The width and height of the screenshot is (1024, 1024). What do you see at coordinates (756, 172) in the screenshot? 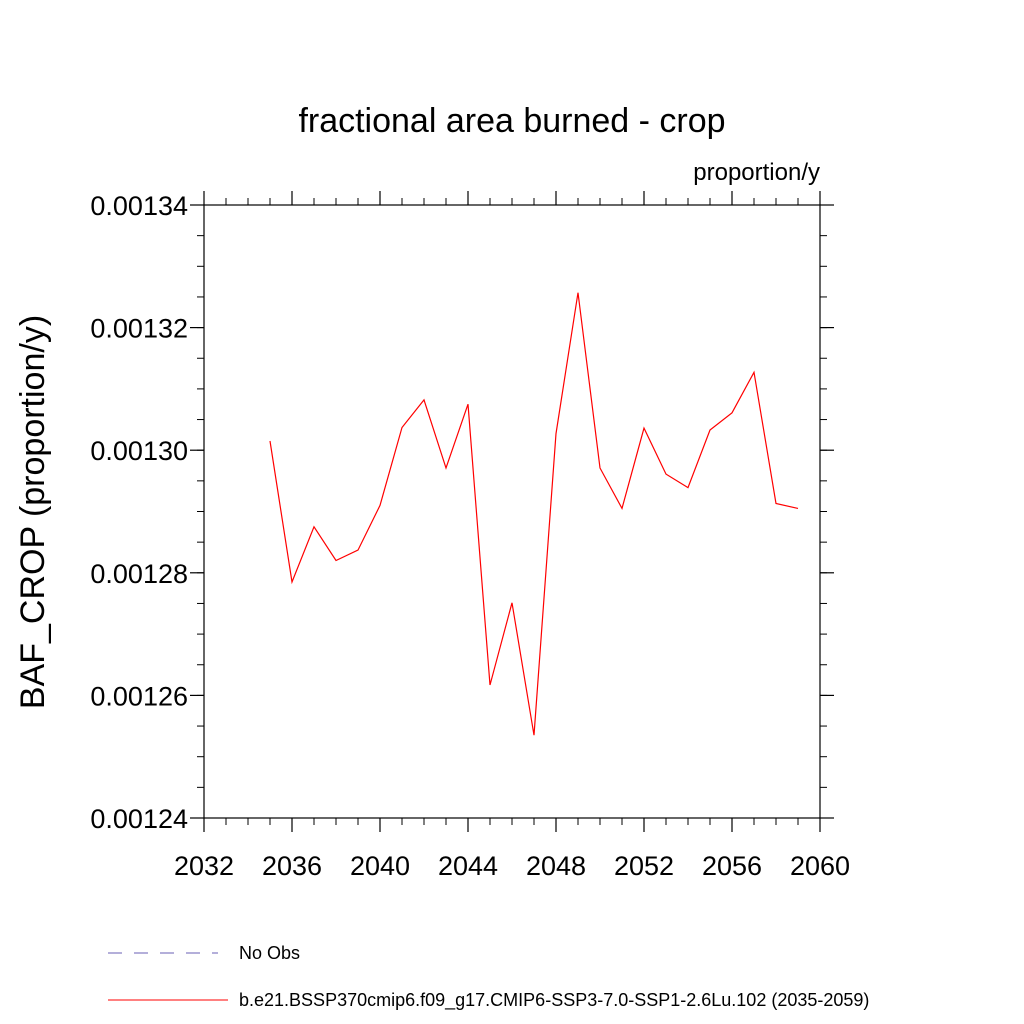
I see `units-label: proportion/y` at bounding box center [756, 172].